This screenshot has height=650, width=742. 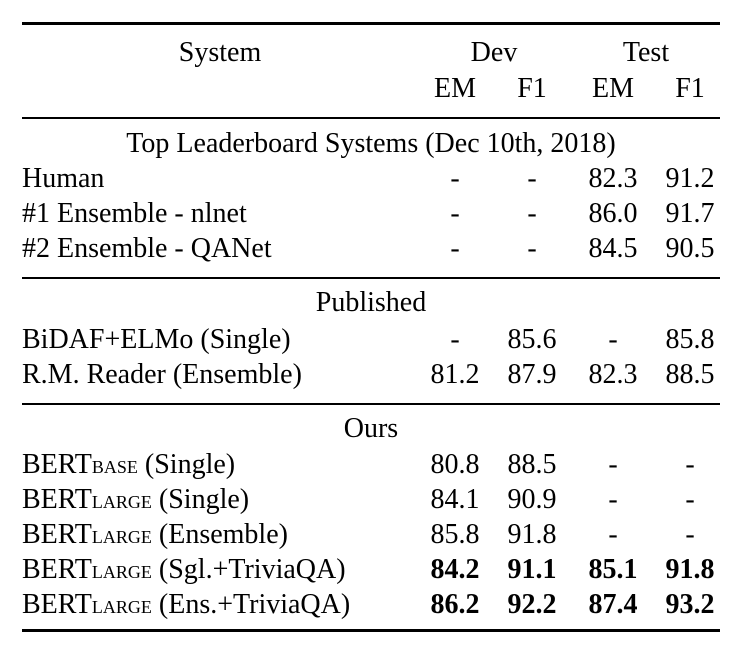 What do you see at coordinates (613, 569) in the screenshot?
I see `cell-test-em: 85.1` at bounding box center [613, 569].